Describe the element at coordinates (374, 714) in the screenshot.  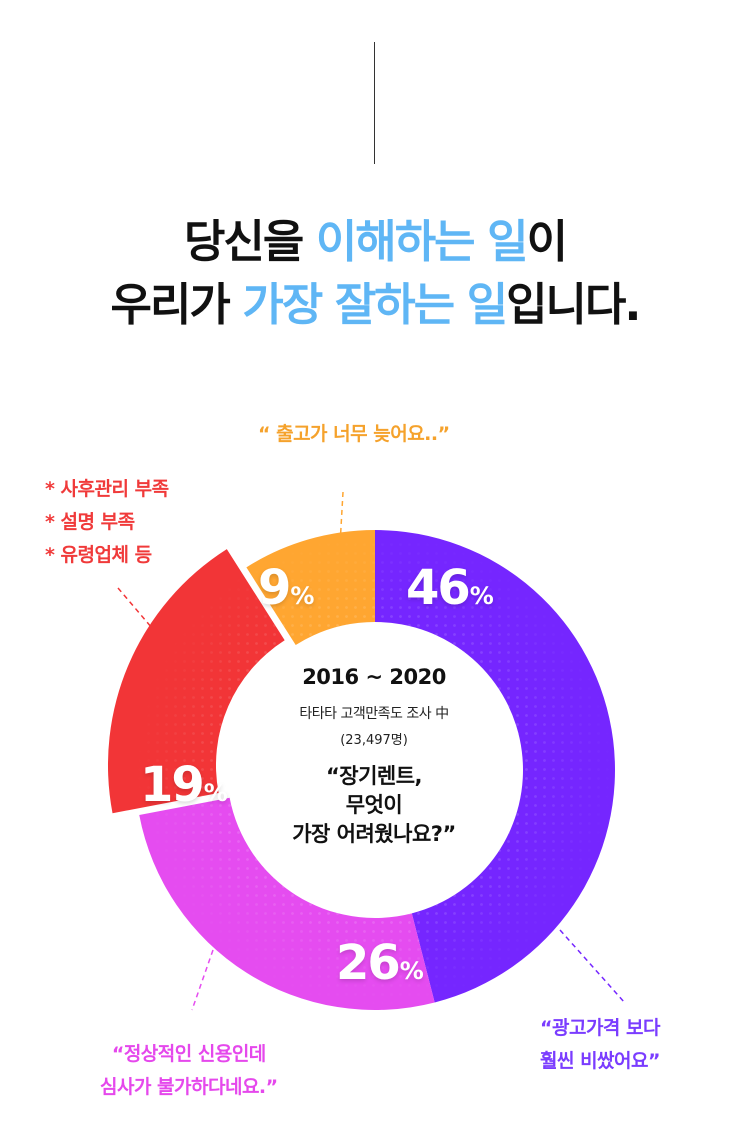
I see `survey-title: 타타타 고객만족도 조사 中` at that location.